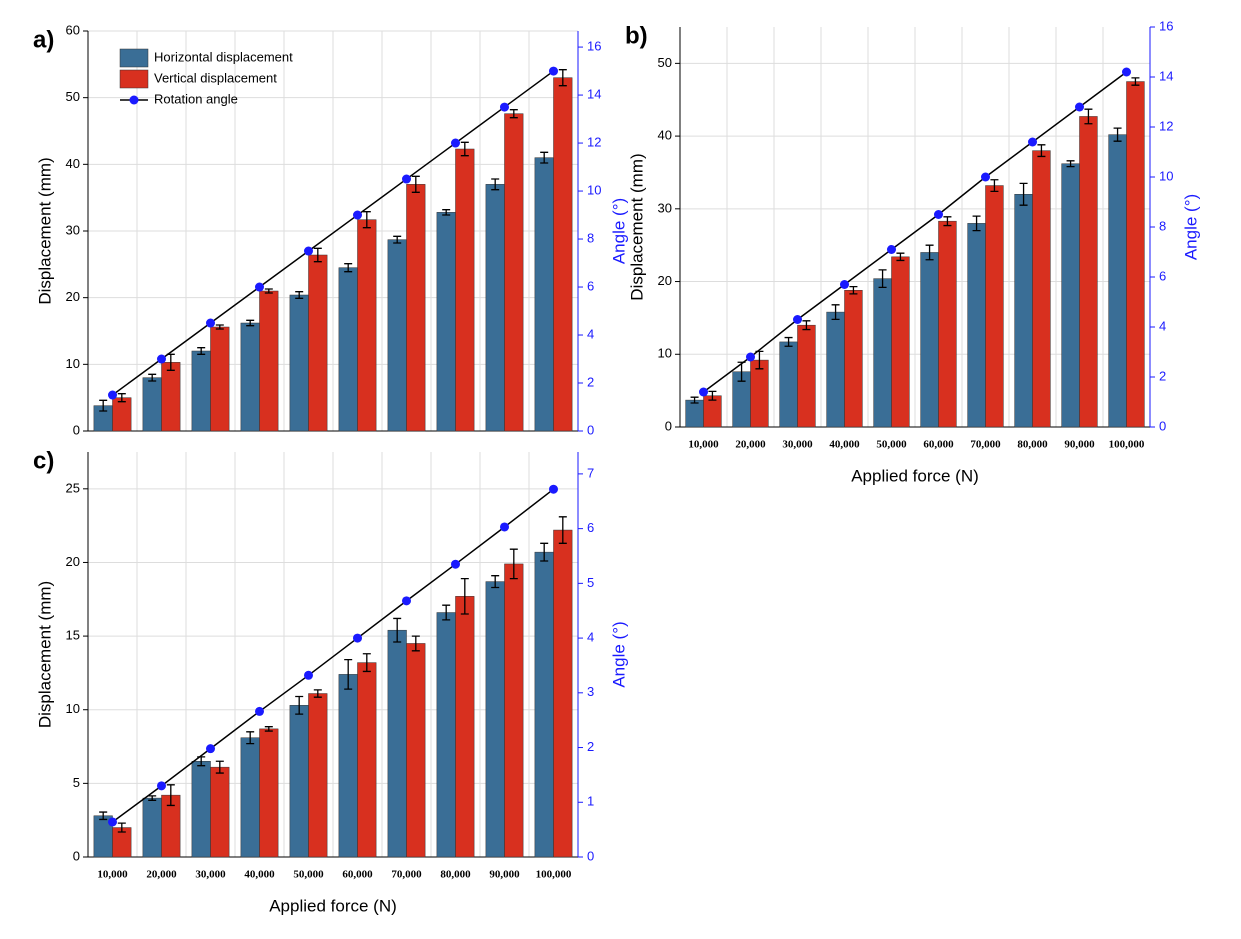  What do you see at coordinates (594, 94) in the screenshot?
I see `y2-tick-label: 14` at bounding box center [594, 94].